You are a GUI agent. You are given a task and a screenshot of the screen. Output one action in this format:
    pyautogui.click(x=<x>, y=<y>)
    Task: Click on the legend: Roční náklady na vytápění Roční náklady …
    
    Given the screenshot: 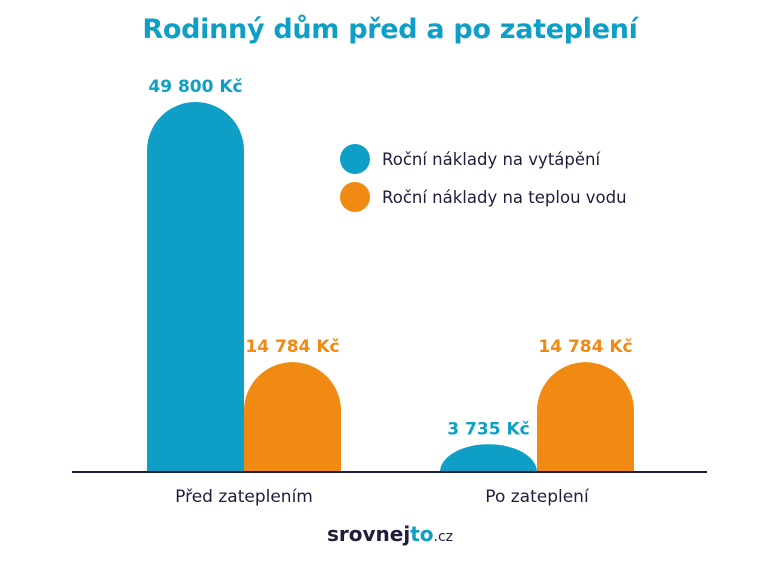 What is the action you would take?
    pyautogui.click(x=483, y=178)
    